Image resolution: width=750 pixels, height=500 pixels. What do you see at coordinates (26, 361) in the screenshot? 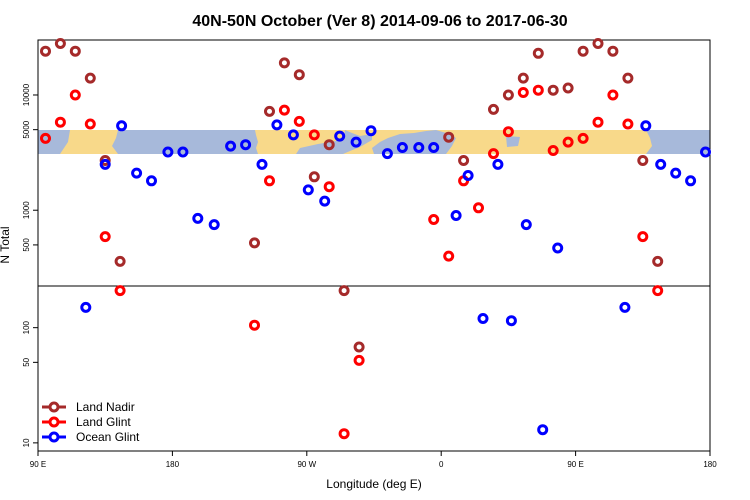
I see `y-tick-label: 50` at bounding box center [26, 361].